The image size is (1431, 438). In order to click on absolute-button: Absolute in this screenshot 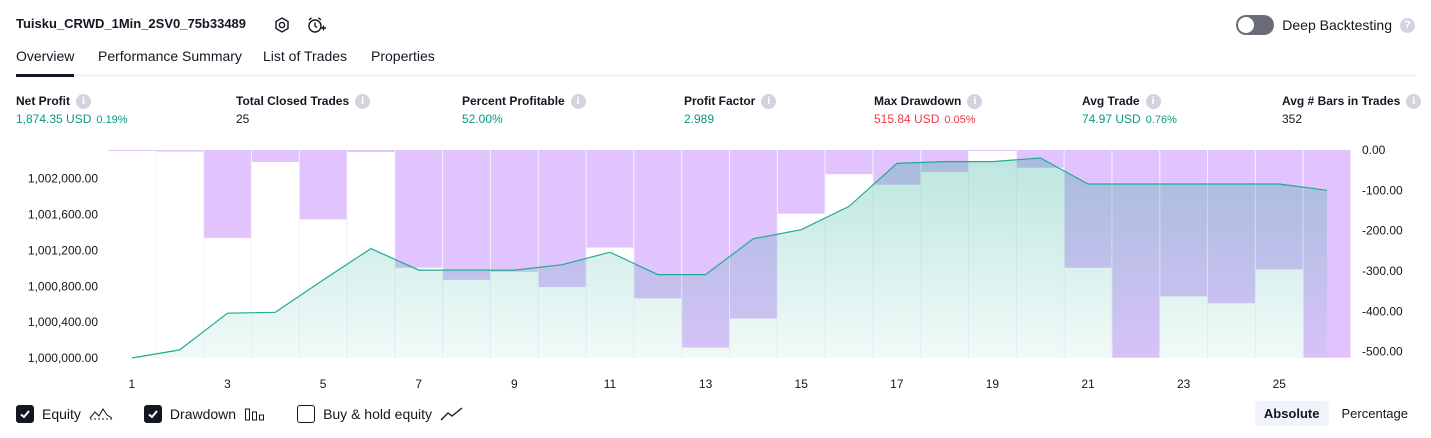, I will do `click(1291, 413)`.